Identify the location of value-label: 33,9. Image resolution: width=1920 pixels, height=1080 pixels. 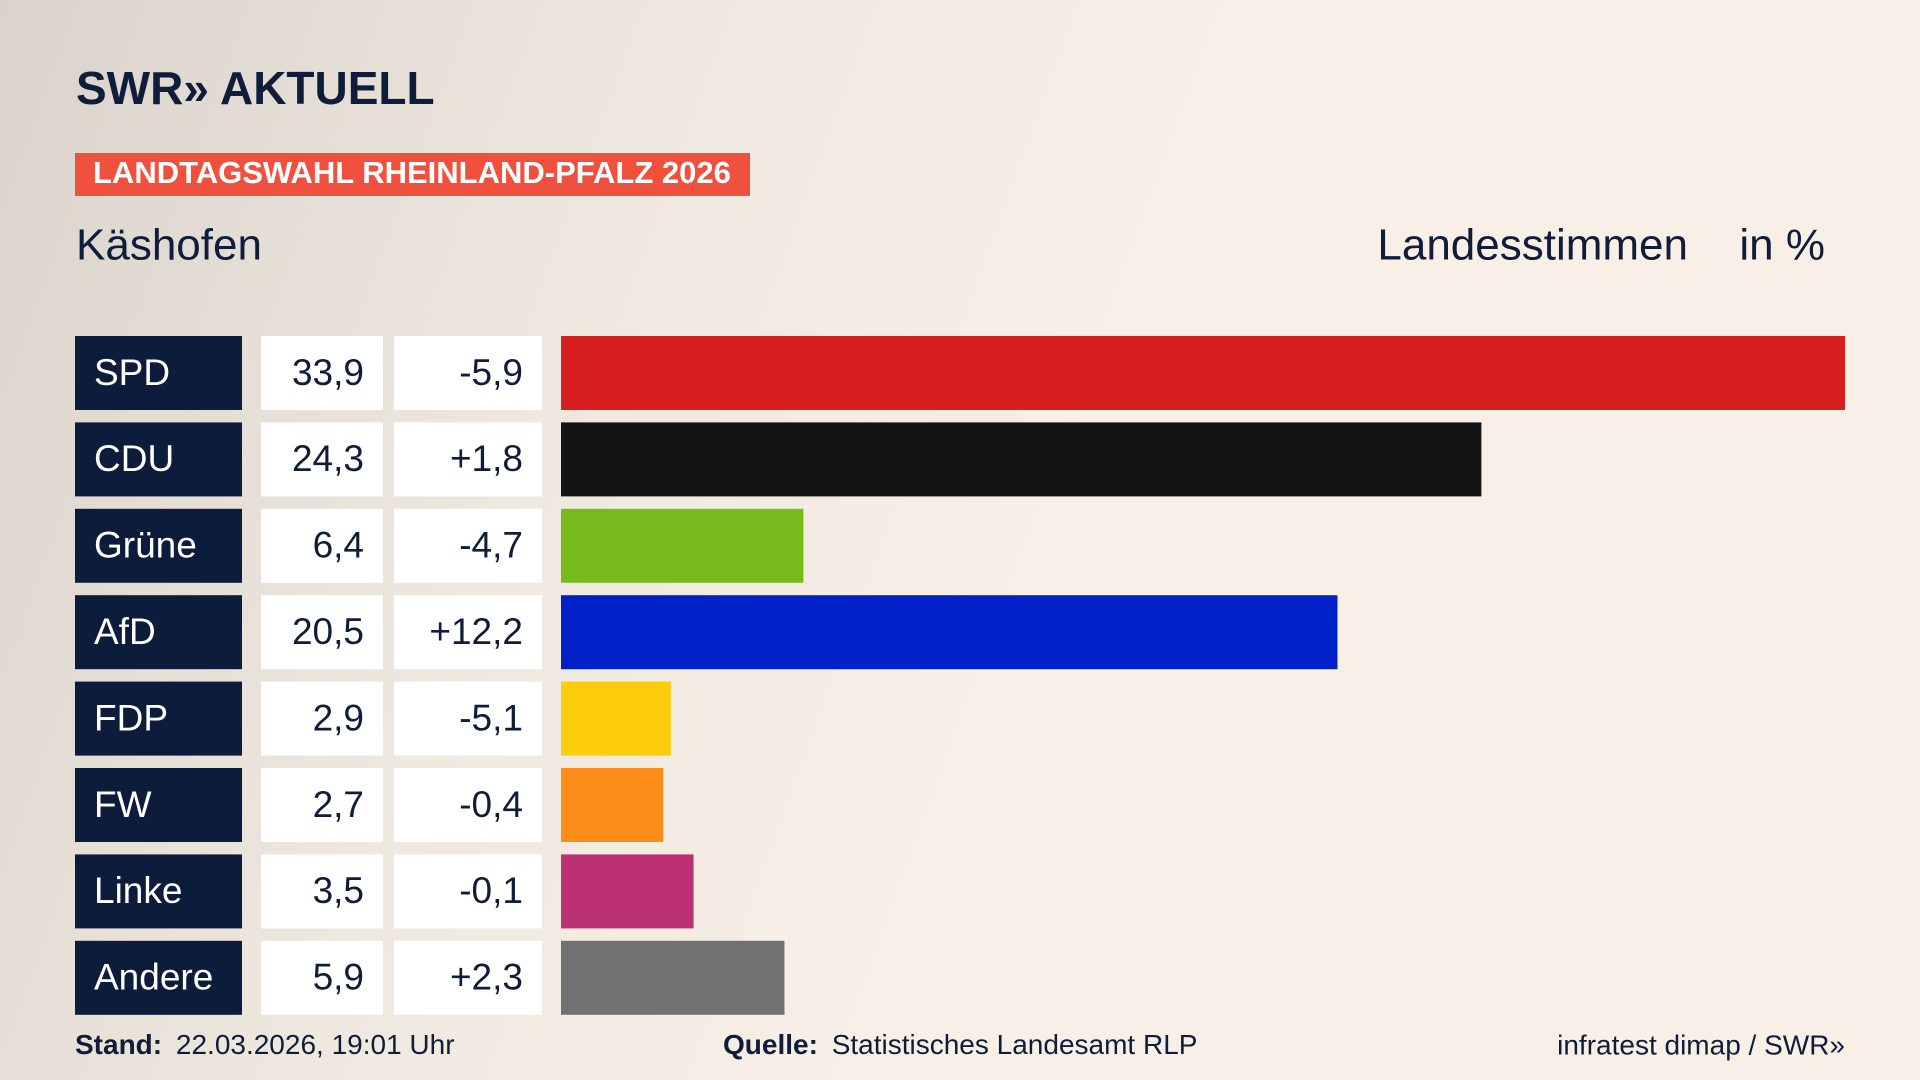
(328, 372).